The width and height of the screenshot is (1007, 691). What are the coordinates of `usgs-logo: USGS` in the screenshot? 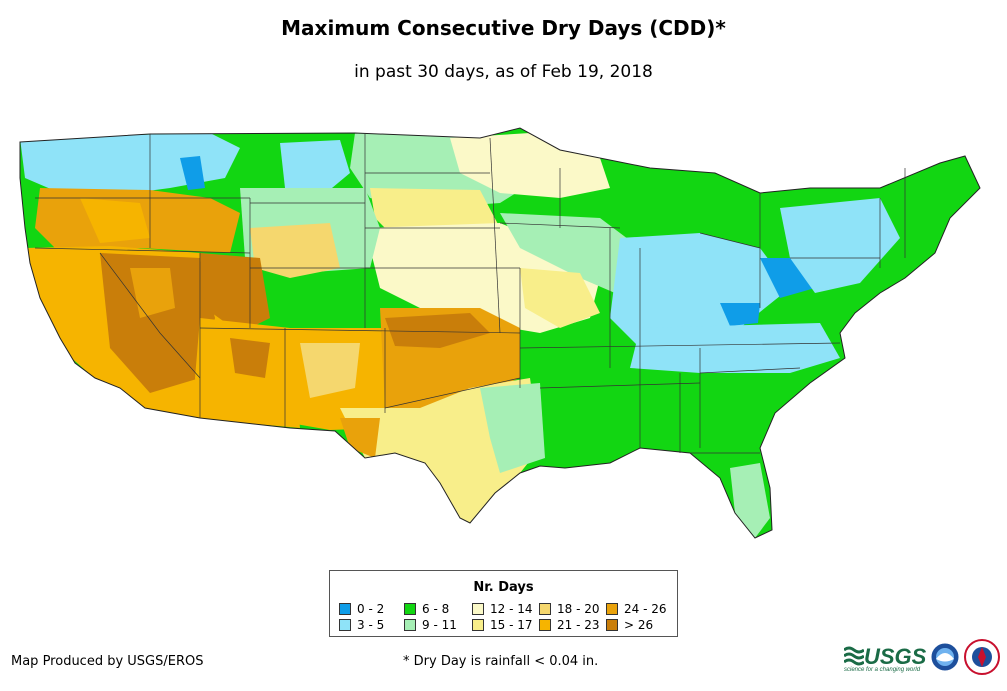 It's located at (895, 656).